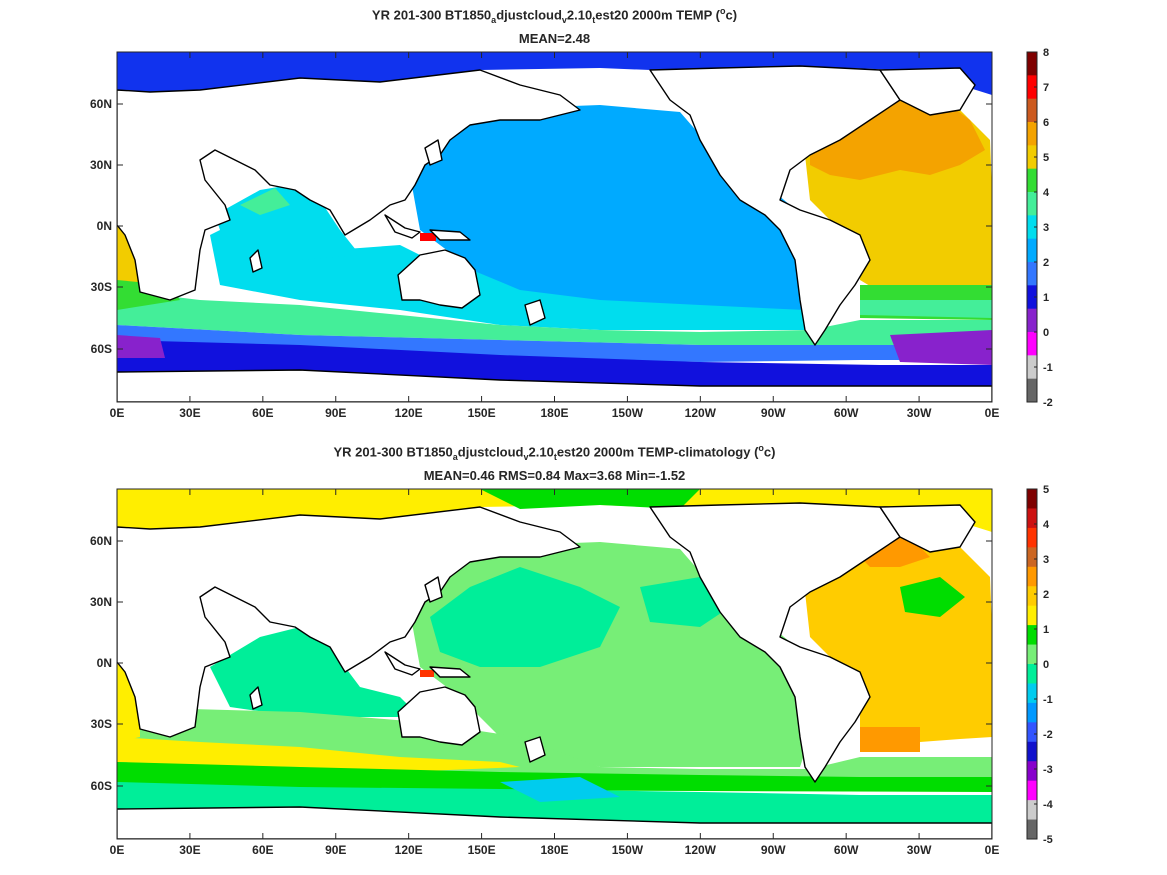 This screenshot has height=875, width=1167. I want to click on bottom-map-subtitle: MEAN=0.46 RMS=0.84 Max=3.68 Min=-1.52, so click(554, 475).